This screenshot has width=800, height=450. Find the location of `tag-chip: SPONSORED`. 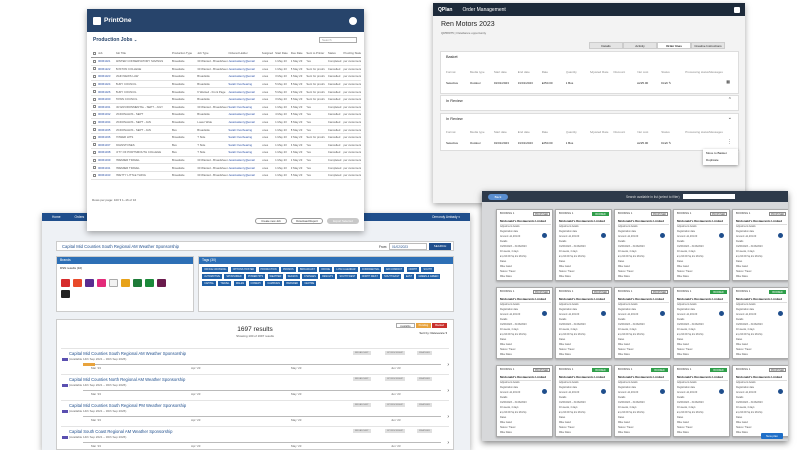

tag-chip: SPONSORED is located at coordinates (234, 277).